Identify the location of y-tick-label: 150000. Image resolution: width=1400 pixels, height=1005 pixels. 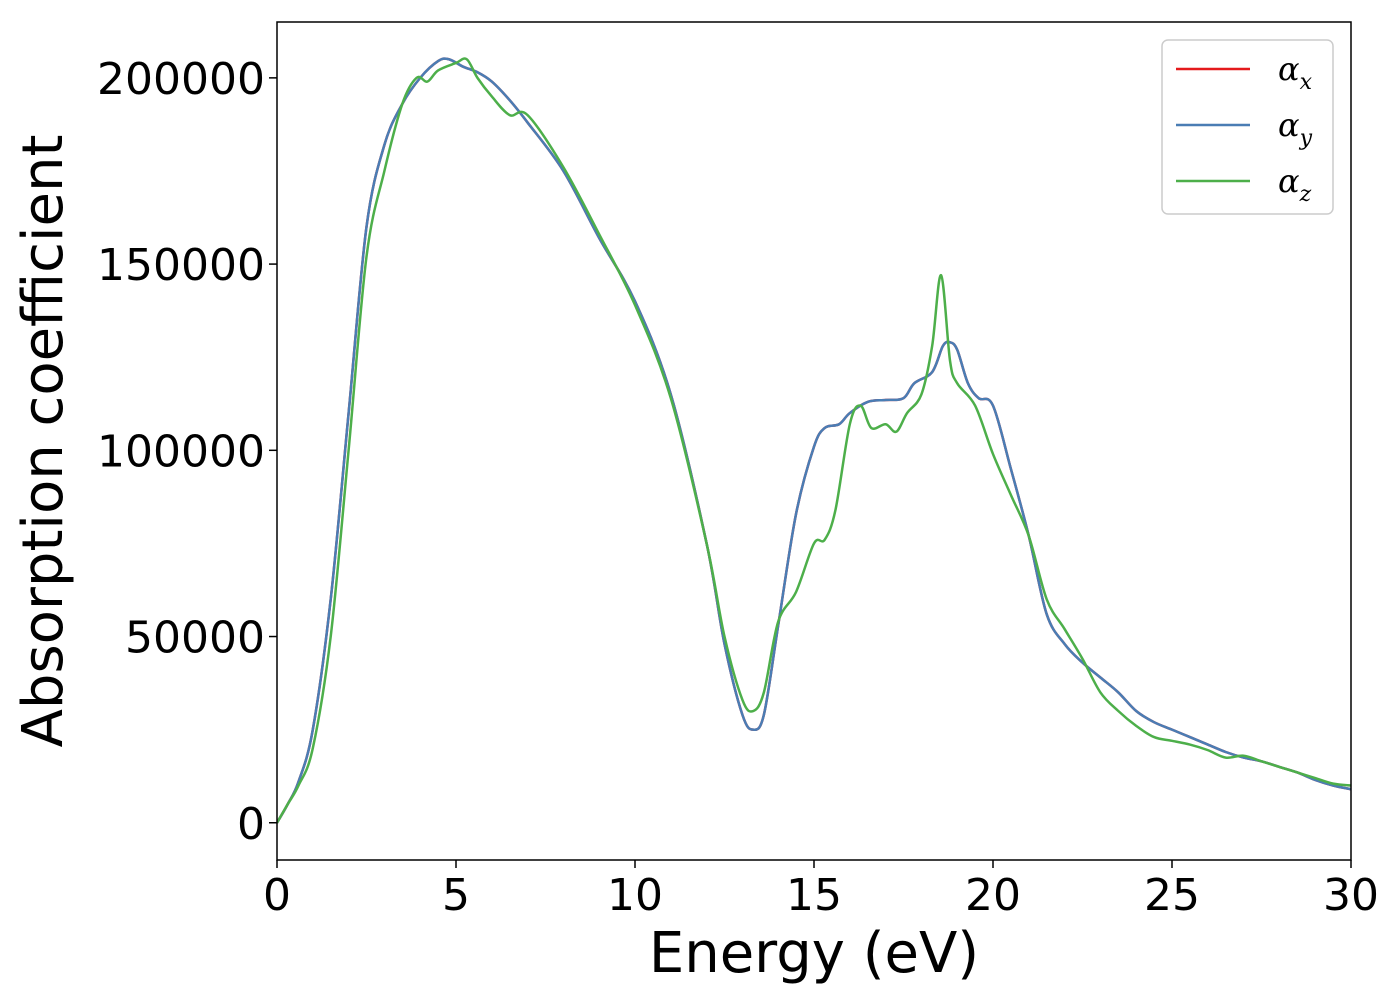
(181, 265).